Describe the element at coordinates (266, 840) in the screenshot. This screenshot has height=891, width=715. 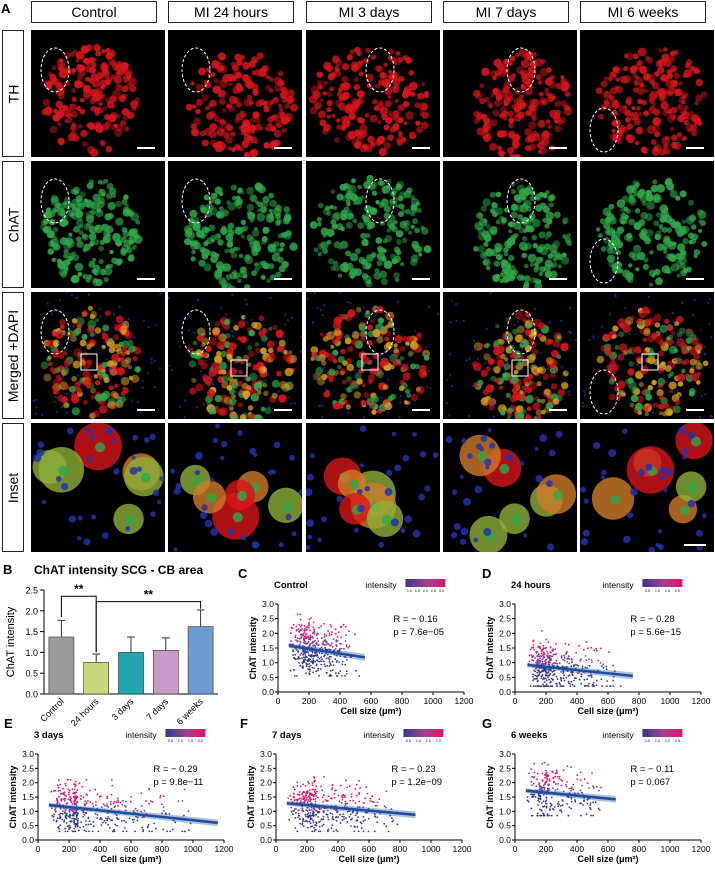
I see `y-tick-label: 0.0` at that location.